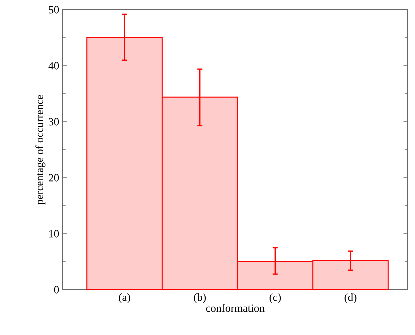 The image size is (415, 335). I want to click on y-tick-label: 30, so click(54, 122).